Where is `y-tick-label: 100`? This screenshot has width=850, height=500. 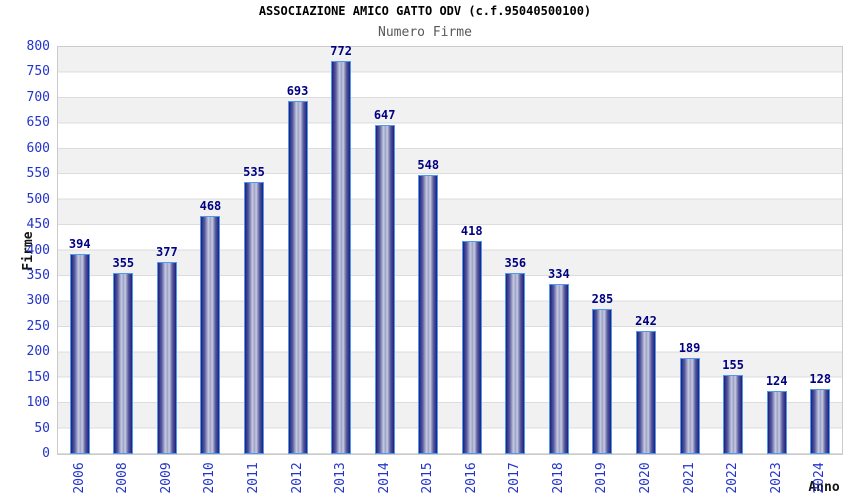 y-tick-label: 100 is located at coordinates (38, 403).